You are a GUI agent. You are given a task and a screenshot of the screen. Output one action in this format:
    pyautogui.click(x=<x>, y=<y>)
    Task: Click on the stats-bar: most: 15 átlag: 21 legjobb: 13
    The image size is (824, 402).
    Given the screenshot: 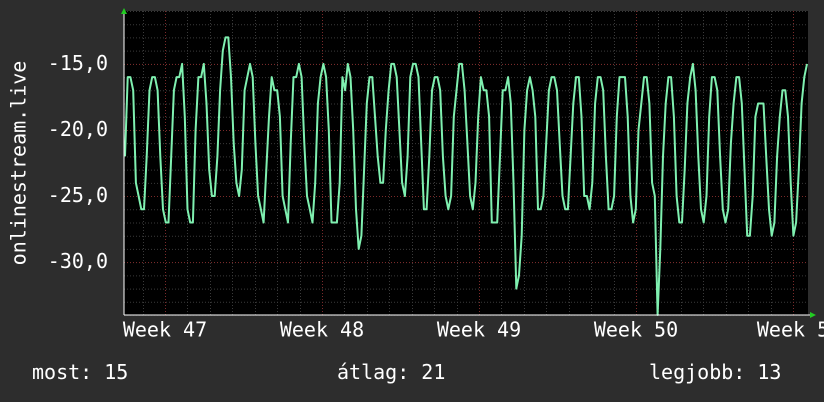 What is the action you would take?
    pyautogui.click(x=412, y=375)
    